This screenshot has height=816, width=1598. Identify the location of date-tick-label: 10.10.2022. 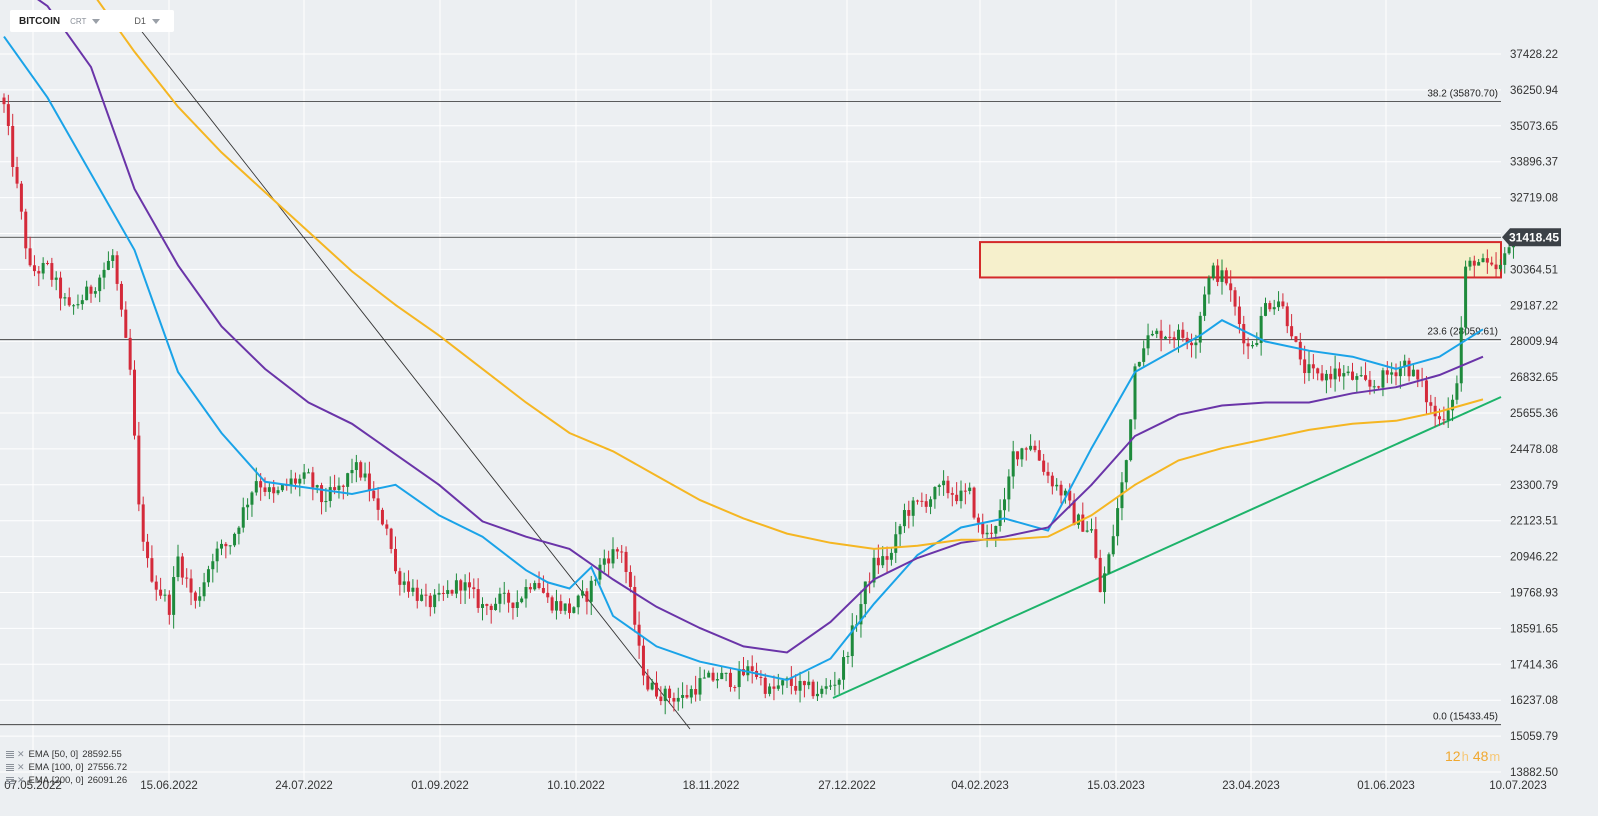
(576, 786).